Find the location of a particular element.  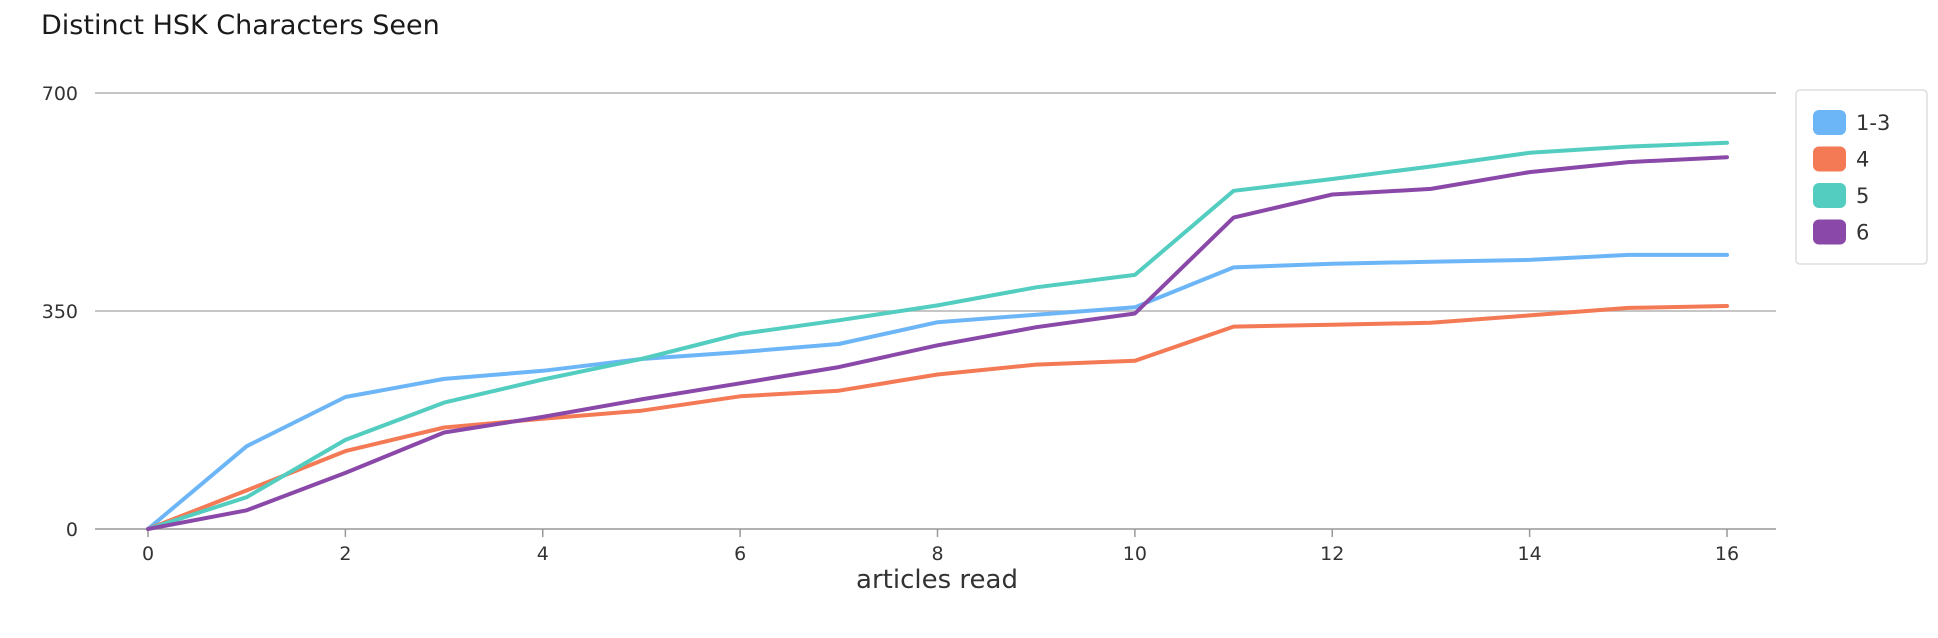

x-tick-label: 4 is located at coordinates (543, 554).